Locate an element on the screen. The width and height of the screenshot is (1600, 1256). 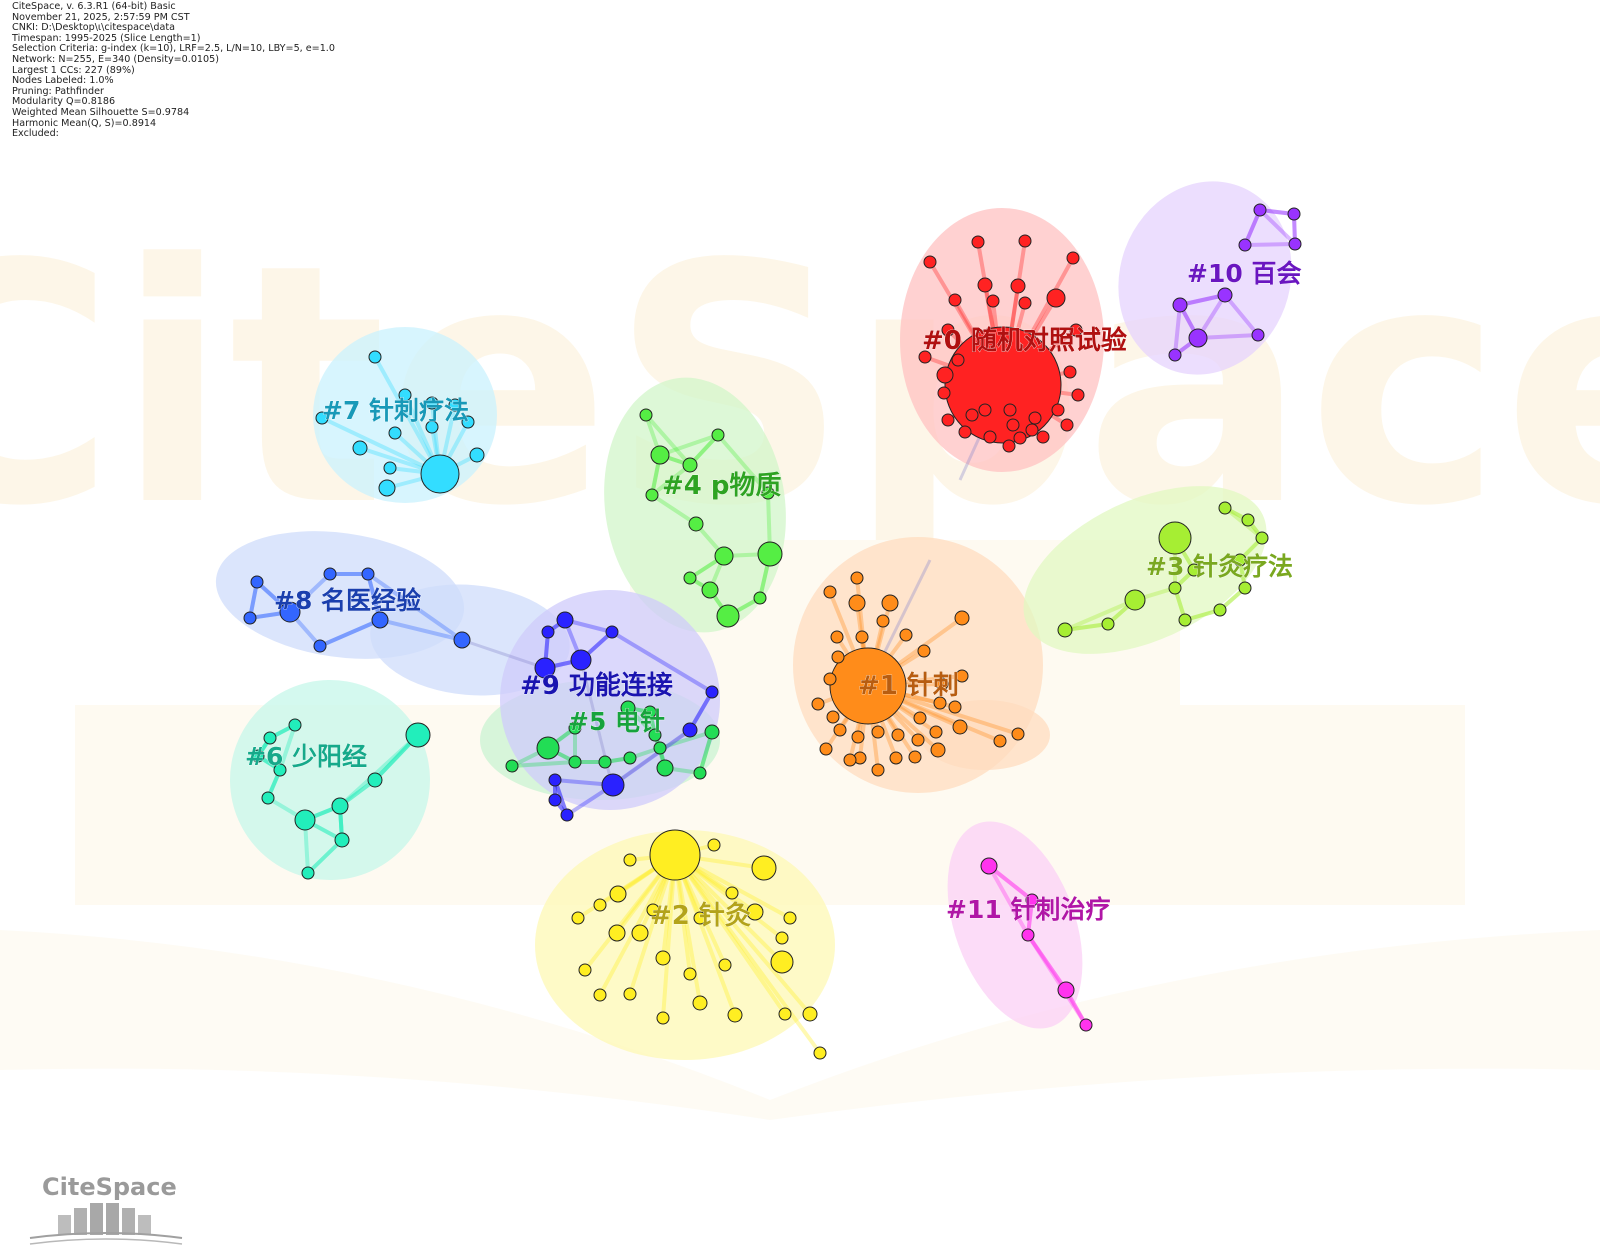
cluster-label-10: #10 百会 is located at coordinates (1244, 274).